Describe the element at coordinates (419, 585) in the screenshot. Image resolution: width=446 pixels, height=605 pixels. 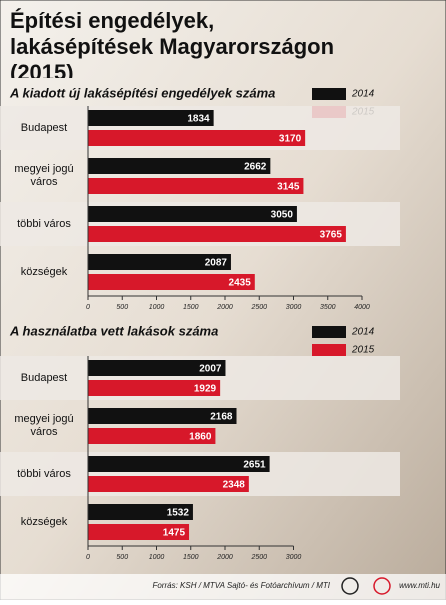
I see `website: www.mti.hu` at that location.